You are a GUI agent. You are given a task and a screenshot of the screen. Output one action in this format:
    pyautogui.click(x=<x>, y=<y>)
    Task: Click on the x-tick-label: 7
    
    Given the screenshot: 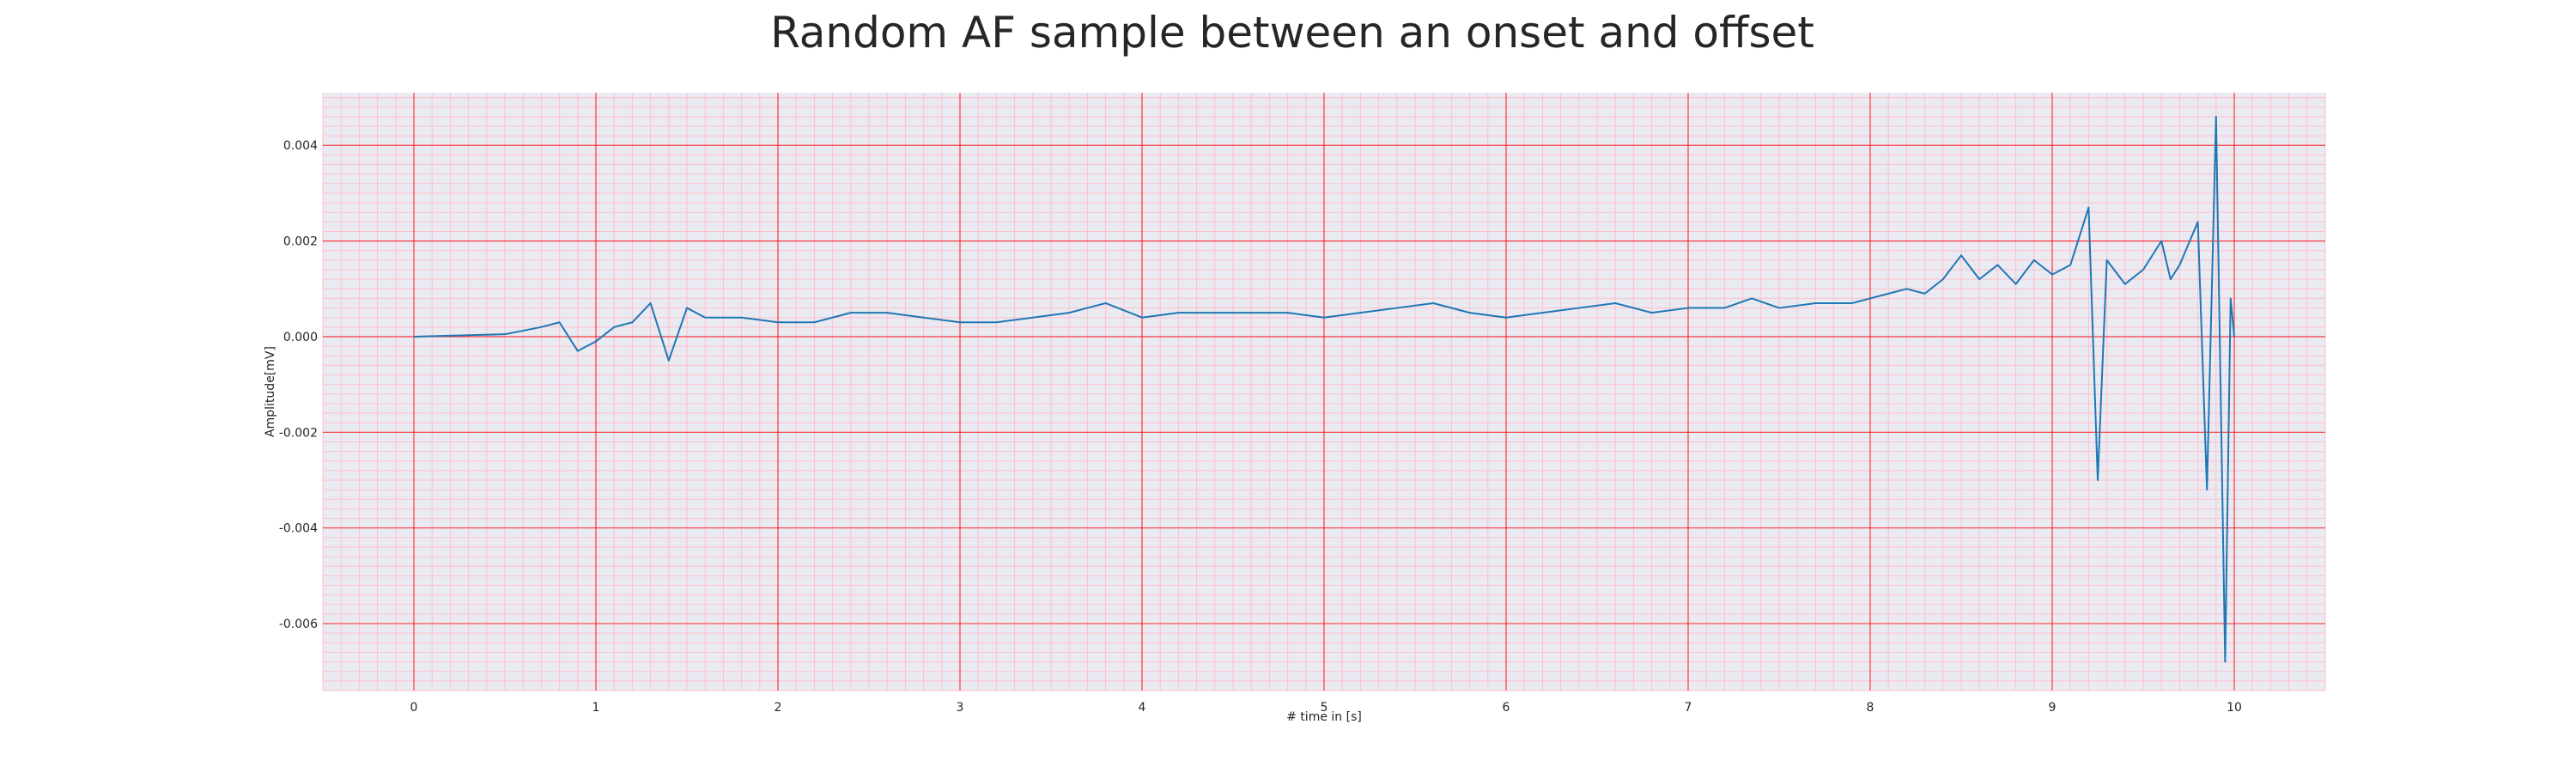 What is the action you would take?
    pyautogui.click(x=1689, y=708)
    